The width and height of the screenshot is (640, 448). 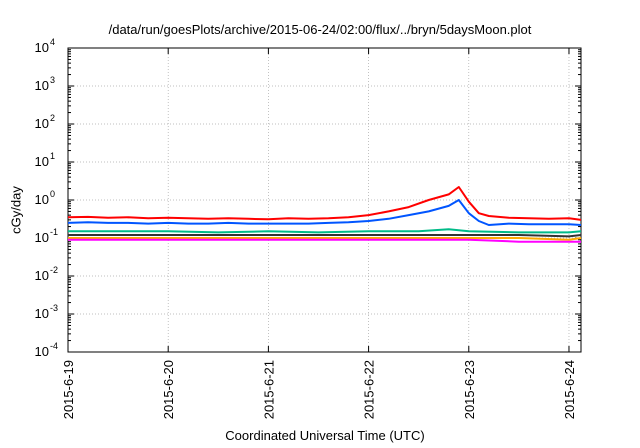 I want to click on y-tick-label-exponent: 0, so click(x=52, y=194).